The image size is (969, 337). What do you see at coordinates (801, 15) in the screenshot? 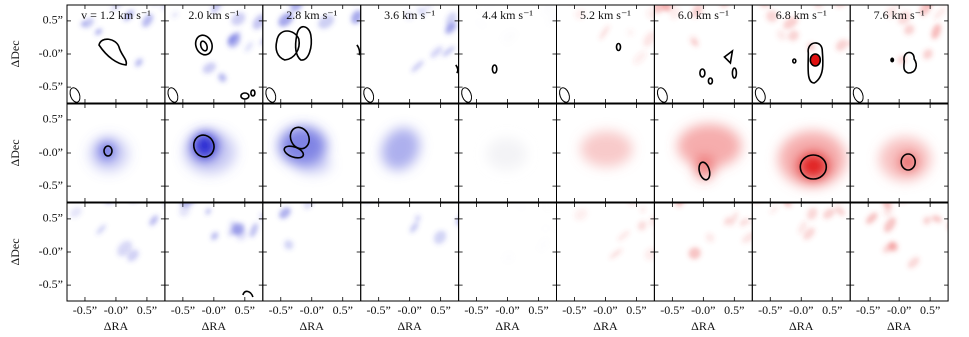
I see `panel-label: 6.8 km s⁻¹` at bounding box center [801, 15].